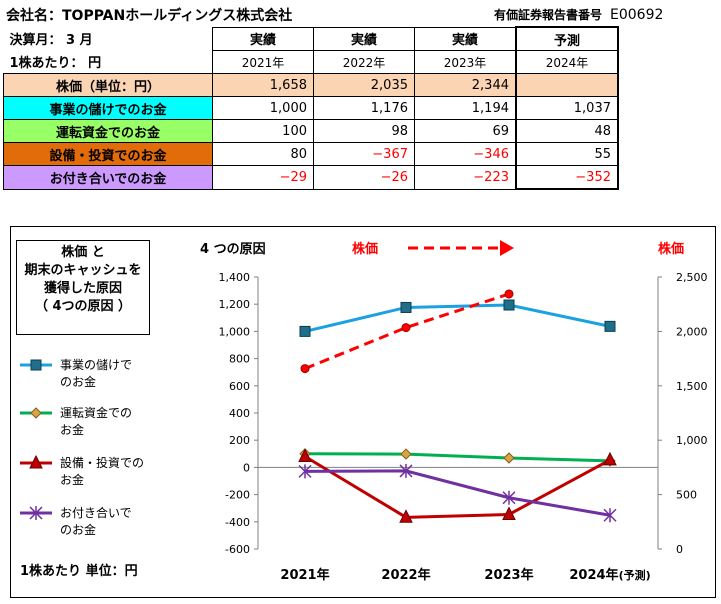 Image resolution: width=721 pixels, height=604 pixels. I want to click on chart-title-box: 株価 と 期末のキャッシュを 獲得した原因 （ 4つの原因 ）, so click(83, 287).